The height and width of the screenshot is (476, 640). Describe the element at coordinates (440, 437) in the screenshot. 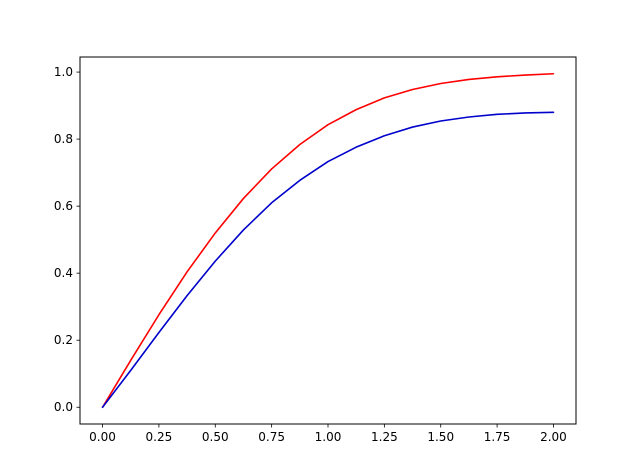

I see `x-tick-label: 1.50` at that location.